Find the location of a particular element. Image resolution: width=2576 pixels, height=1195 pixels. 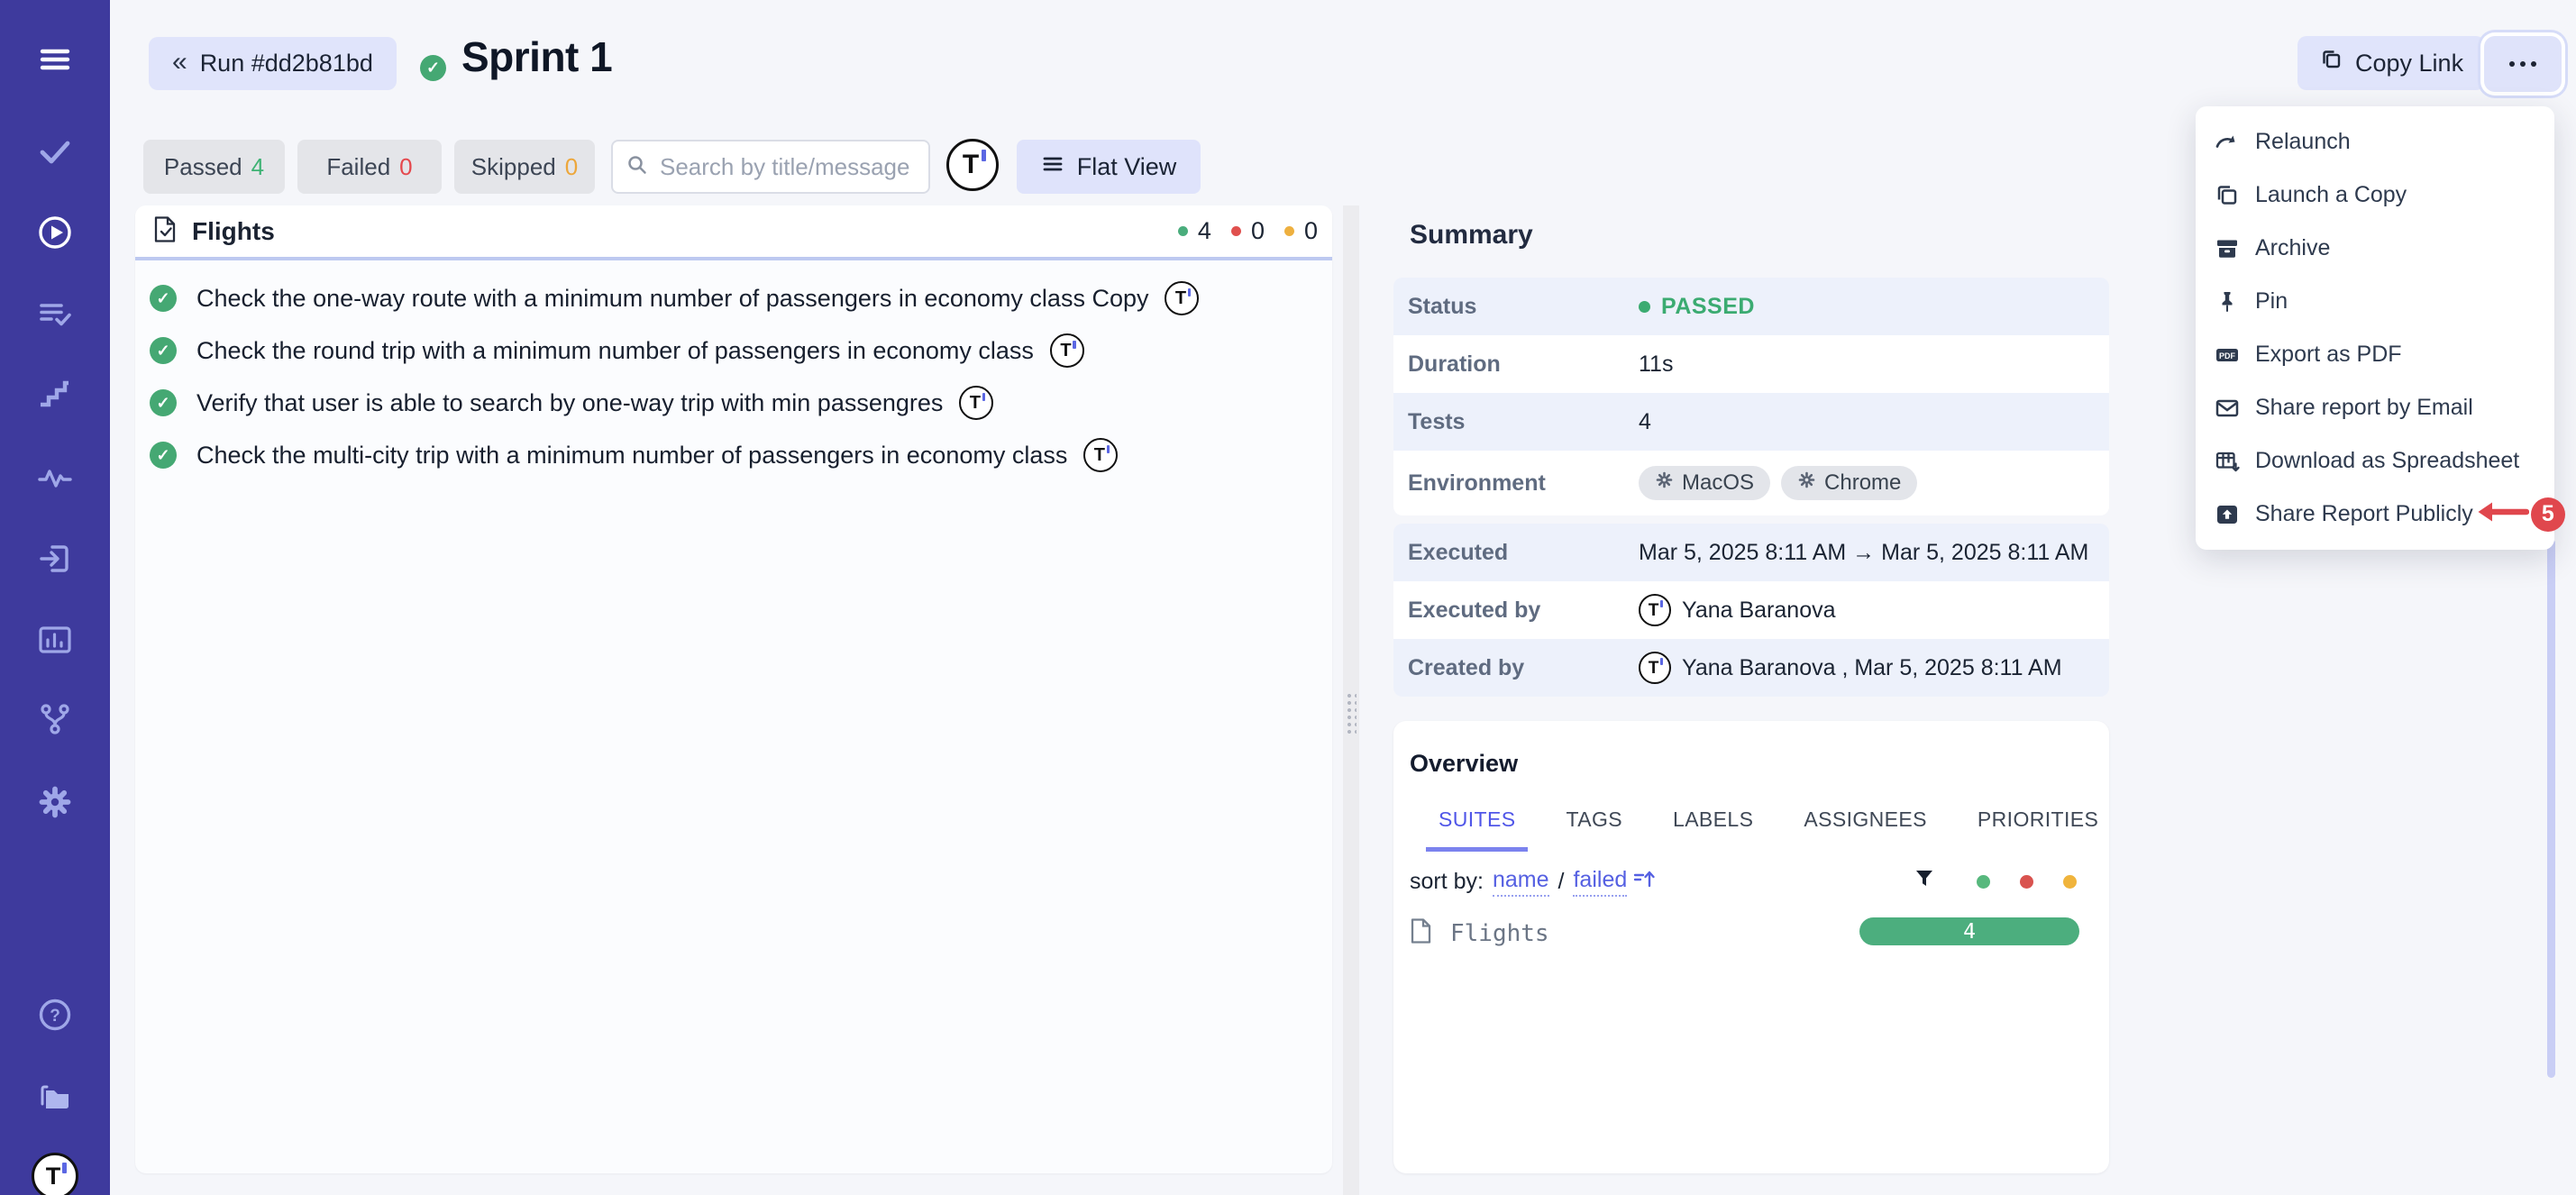

environment-pill: MacOS is located at coordinates (1705, 483).